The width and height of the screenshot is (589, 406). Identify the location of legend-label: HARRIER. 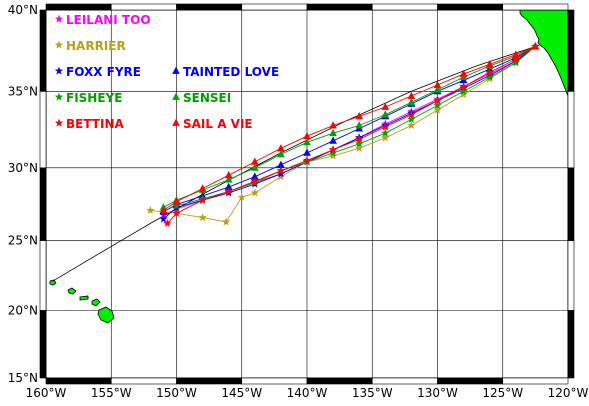
(96, 46).